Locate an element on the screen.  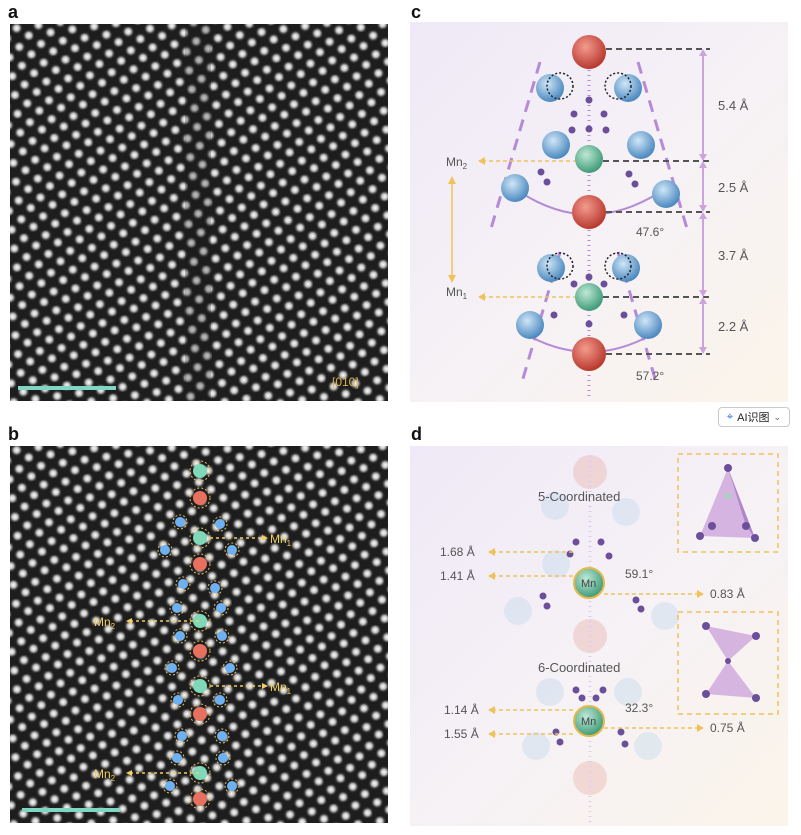
angle-32: 32.3° is located at coordinates (639, 708).